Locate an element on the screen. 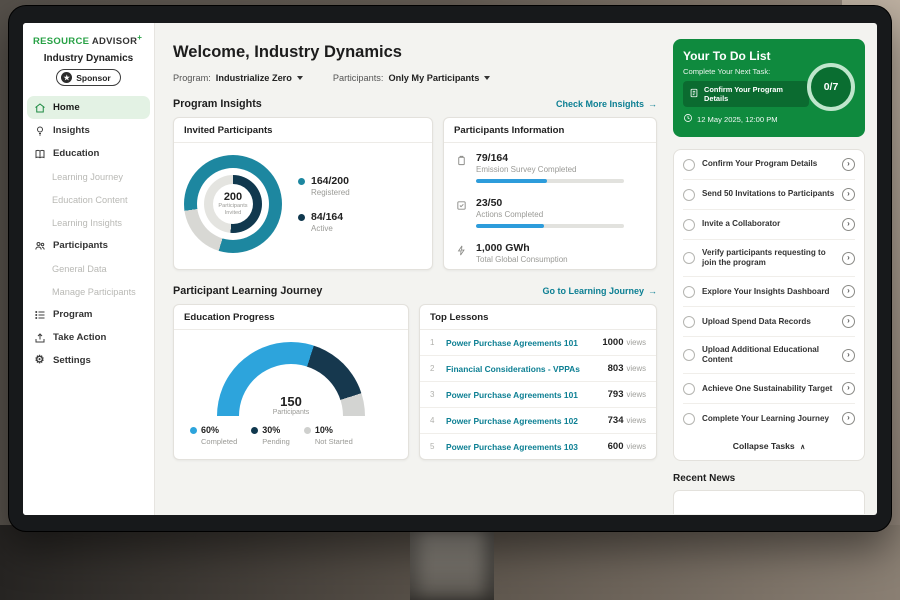  task-label: Send 50 Invitations to Participants is located at coordinates (768, 194).